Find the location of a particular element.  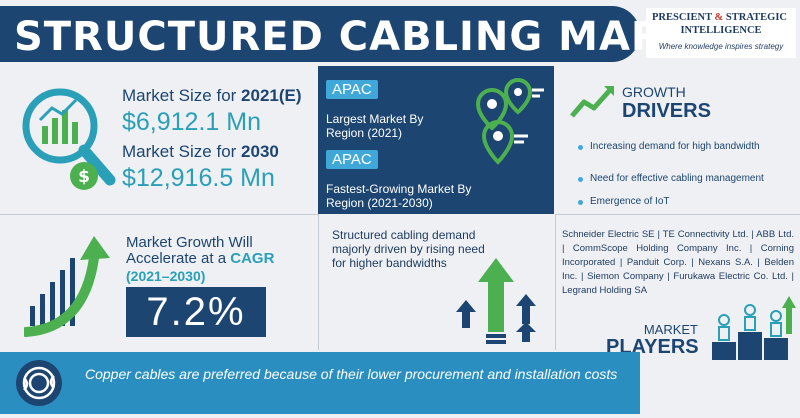

driver-item-3: Emergence of IoT is located at coordinates (630, 201).